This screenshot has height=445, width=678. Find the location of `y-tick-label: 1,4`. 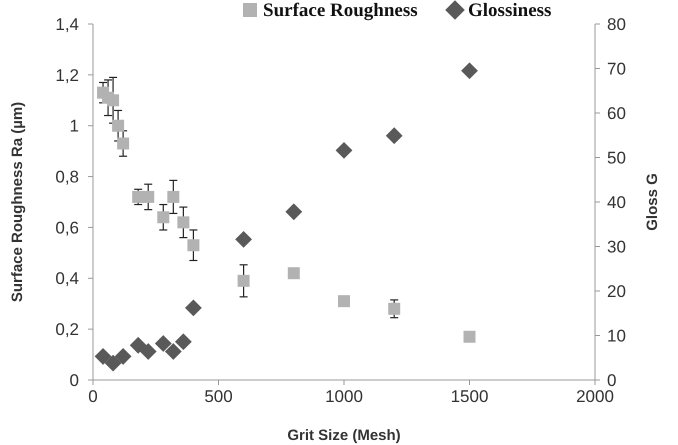

y-tick-label: 1,4 is located at coordinates (67, 24).